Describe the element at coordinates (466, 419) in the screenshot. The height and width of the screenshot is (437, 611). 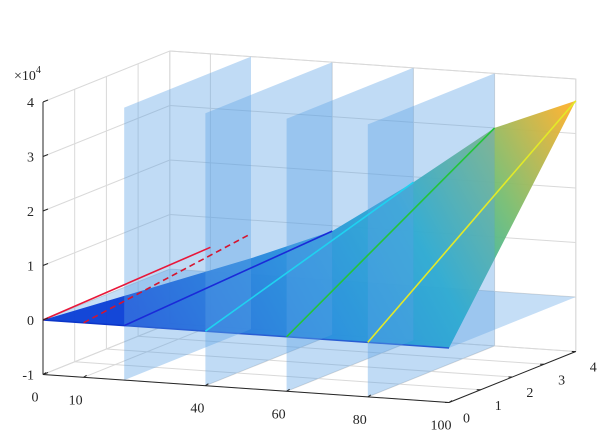
I see `y-tick-label: 0` at that location.